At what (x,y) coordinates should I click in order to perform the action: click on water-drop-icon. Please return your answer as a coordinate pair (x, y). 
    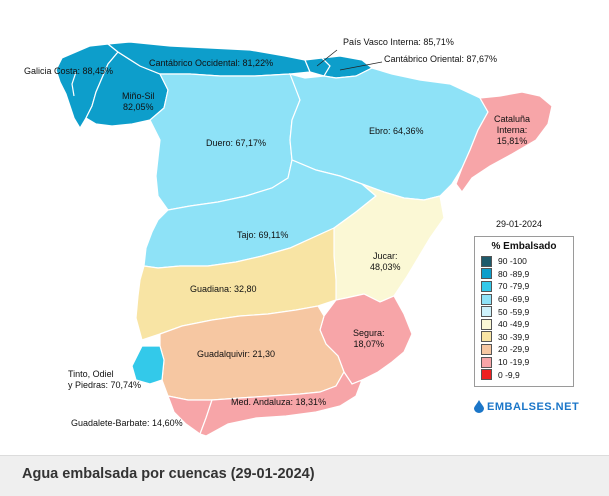
    Looking at the image, I should click on (479, 406).